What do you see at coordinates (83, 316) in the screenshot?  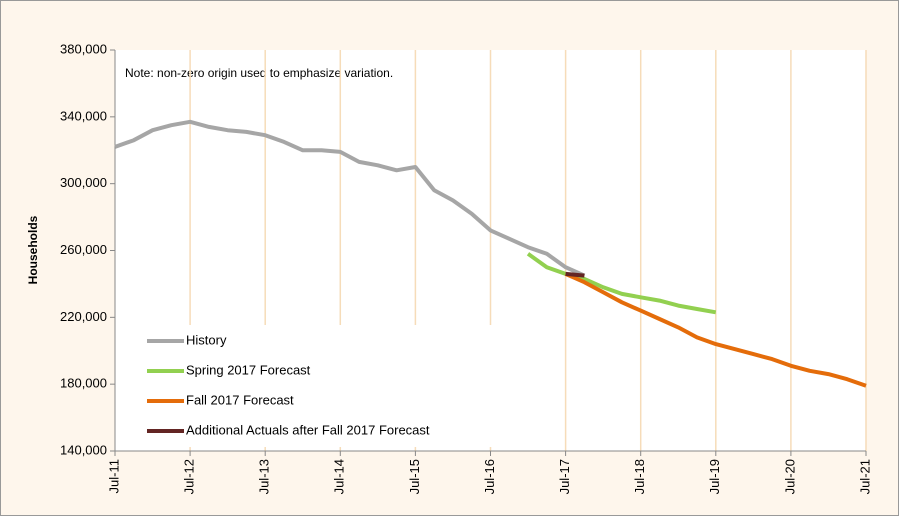 I see `y-tick-label: 220,000` at bounding box center [83, 316].